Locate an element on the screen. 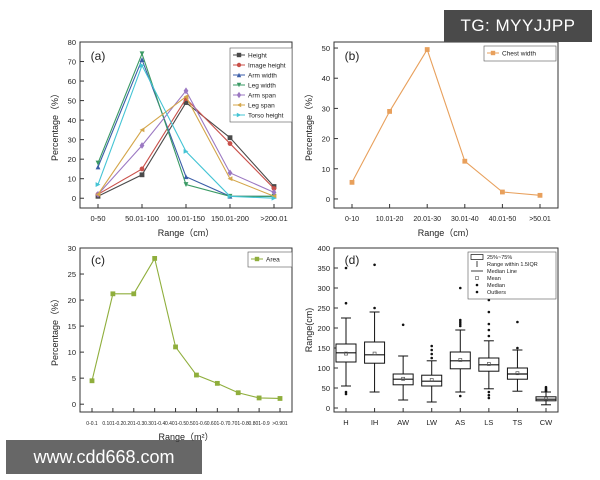 This screenshot has width=600, height=480. panel-4-ytick-label-1: 50 is located at coordinates (326, 388).